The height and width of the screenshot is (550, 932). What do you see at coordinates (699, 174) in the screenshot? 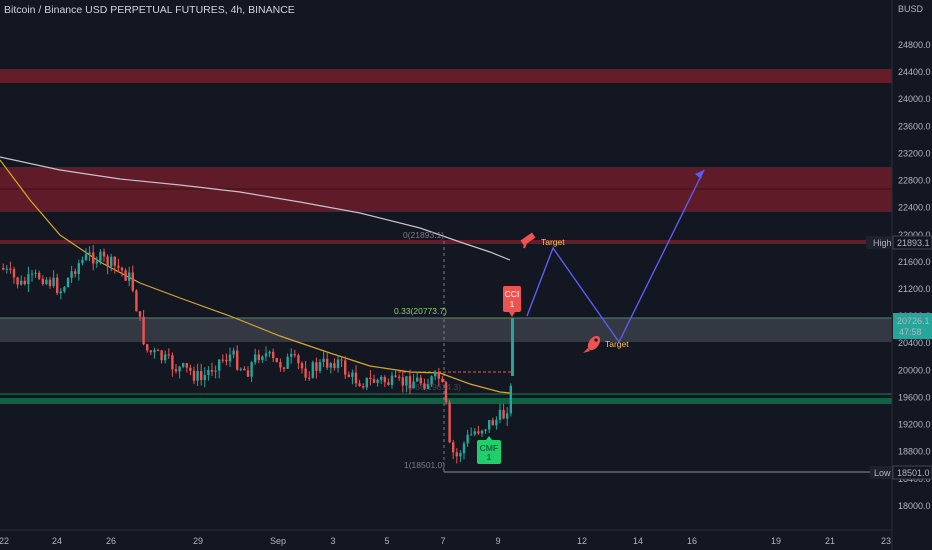
I see `projection-arrowhead` at bounding box center [699, 174].